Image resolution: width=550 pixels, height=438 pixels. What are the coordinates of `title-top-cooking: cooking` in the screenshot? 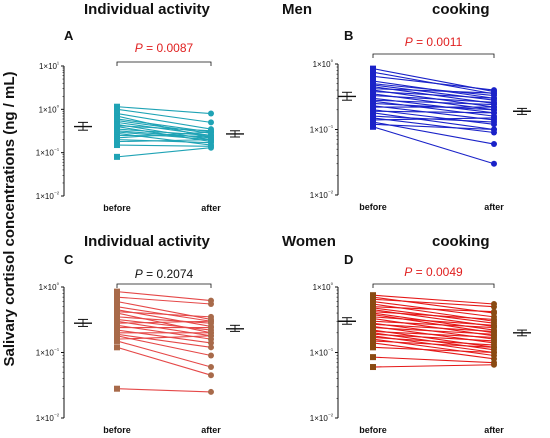 It's located at (461, 9).